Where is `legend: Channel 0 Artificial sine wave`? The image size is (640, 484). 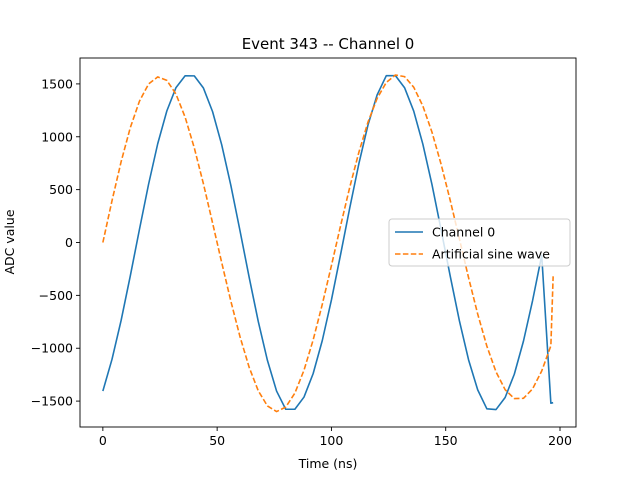 legend: Channel 0 Artificial sine wave is located at coordinates (479, 242).